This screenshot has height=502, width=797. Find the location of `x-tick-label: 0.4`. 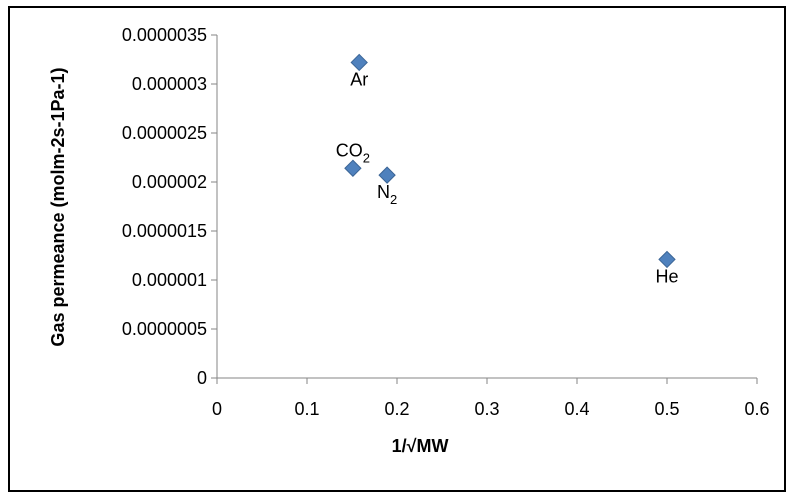

x-tick-label: 0.4 is located at coordinates (576, 409).